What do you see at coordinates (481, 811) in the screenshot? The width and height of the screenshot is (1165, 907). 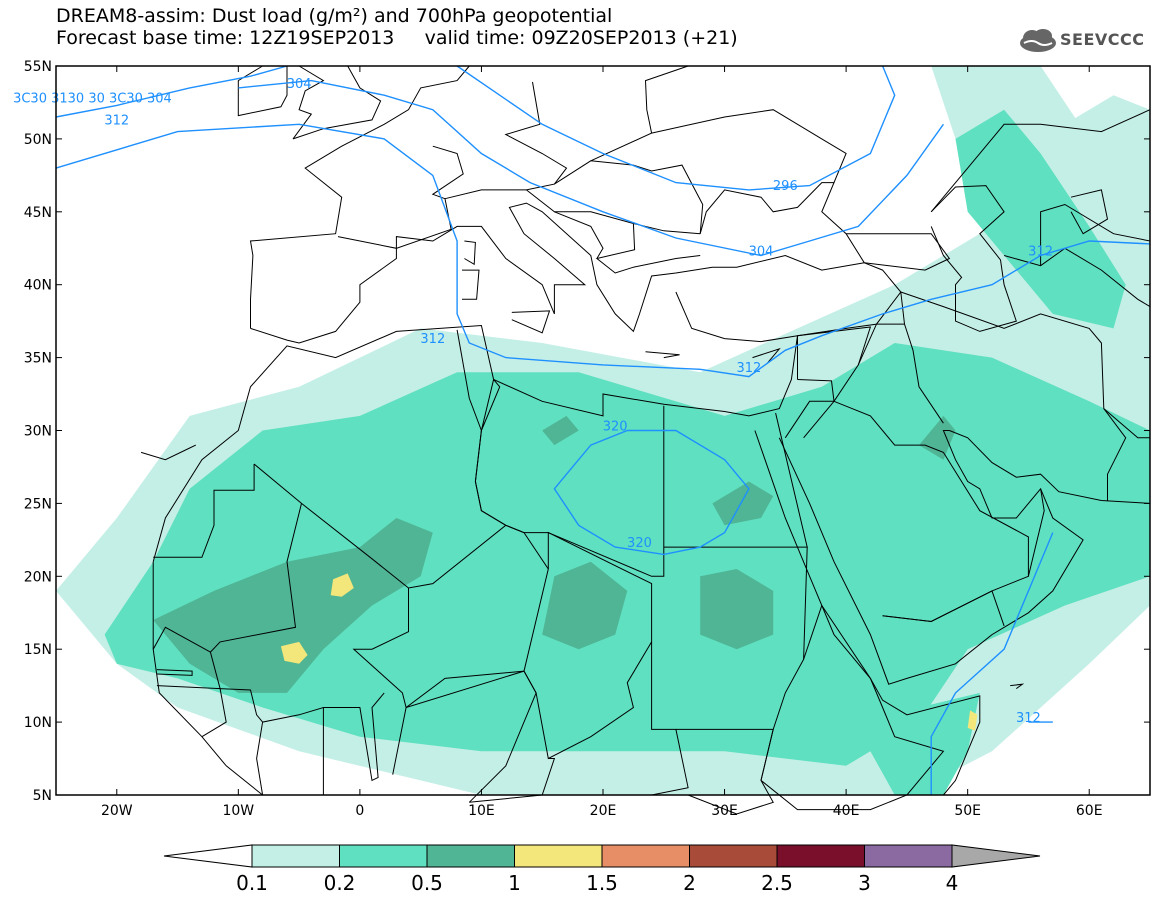 I see `lon-tick-label: 10E` at bounding box center [481, 811].